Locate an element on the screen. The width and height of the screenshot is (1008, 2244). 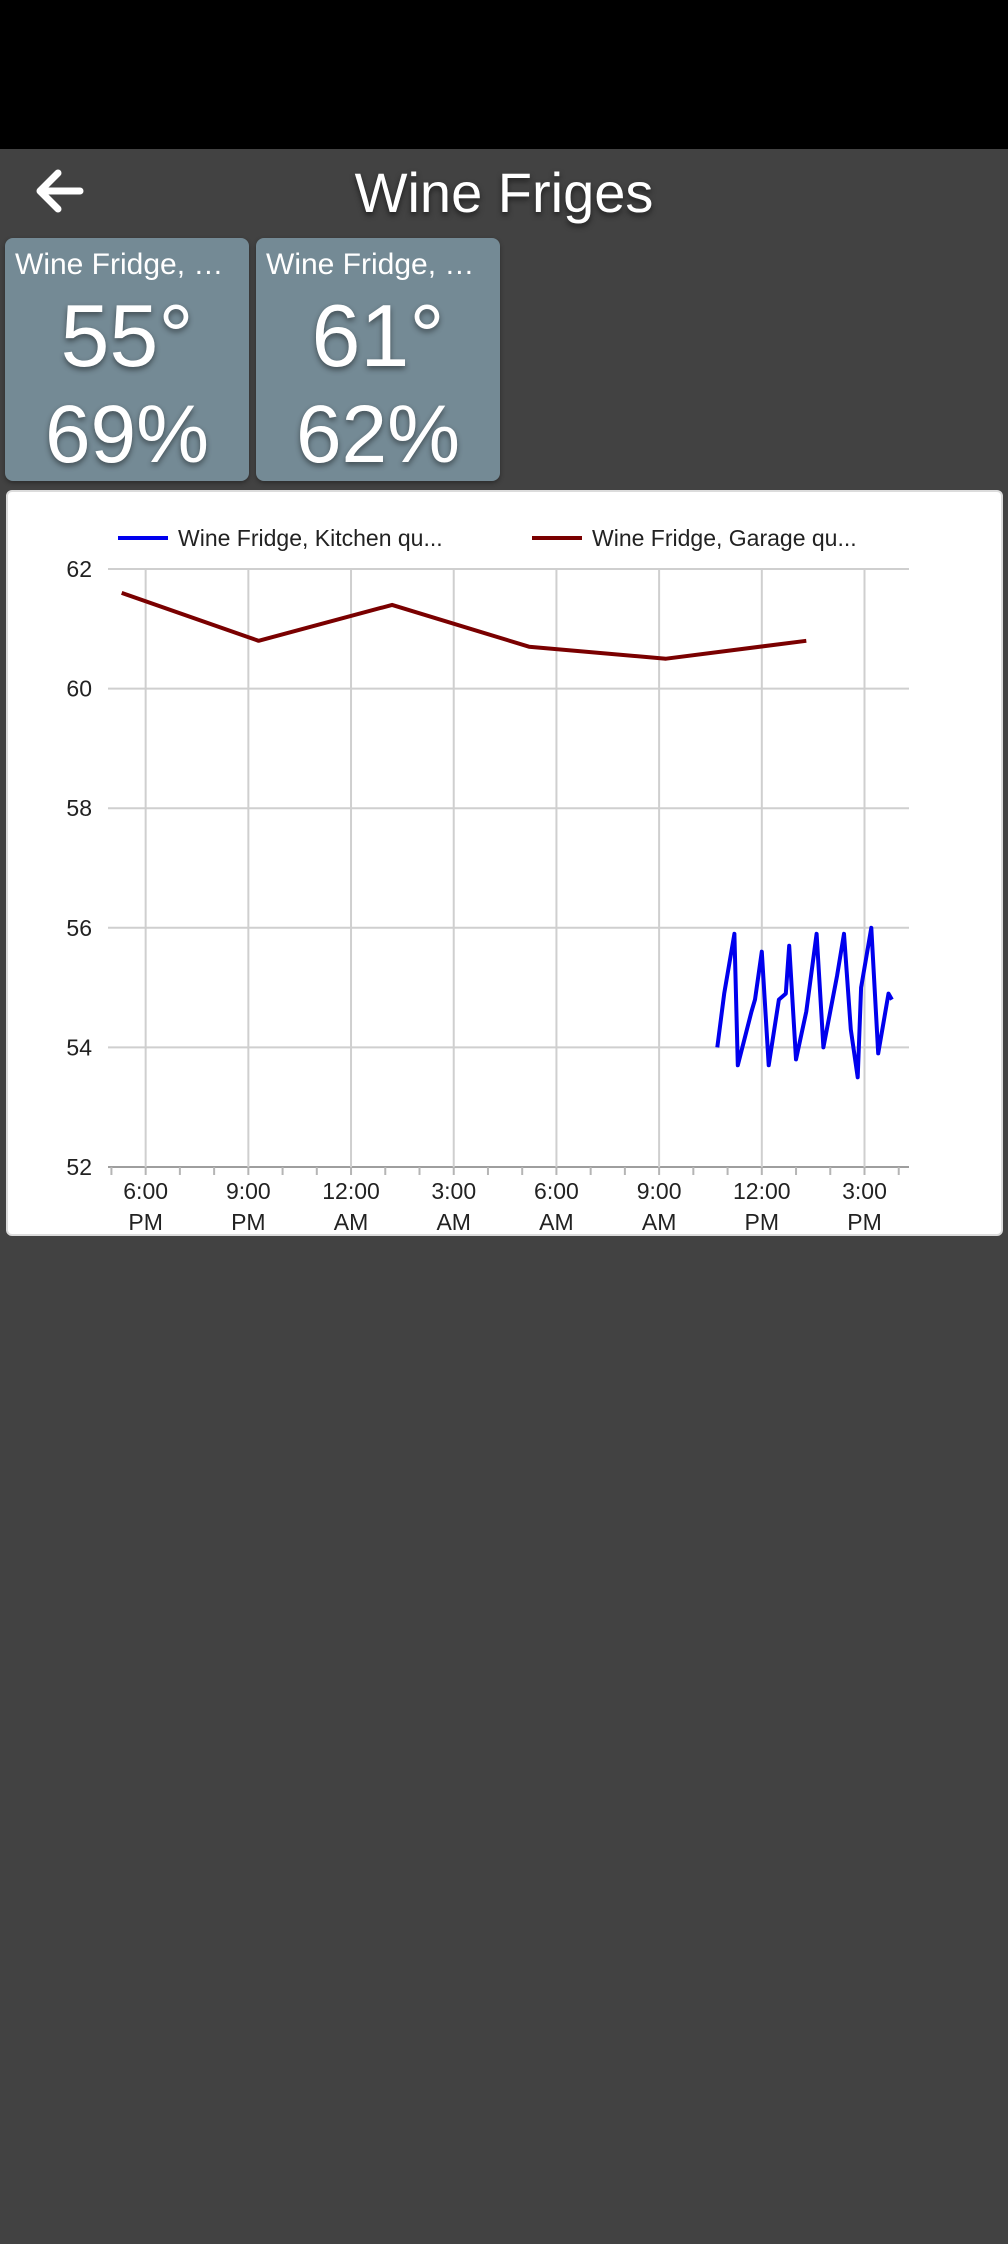
status-bar is located at coordinates (504, 74).